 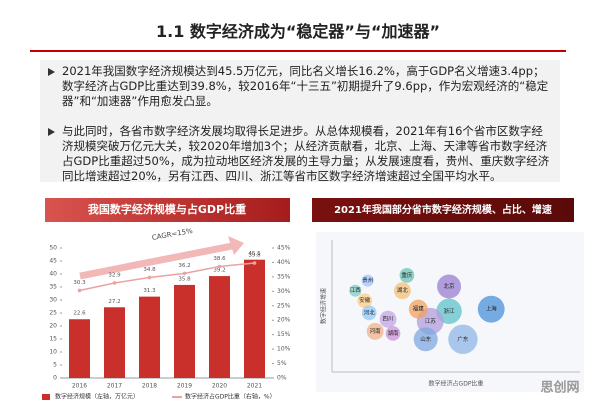 I want to click on data-label: 45.5, so click(x=254, y=254).